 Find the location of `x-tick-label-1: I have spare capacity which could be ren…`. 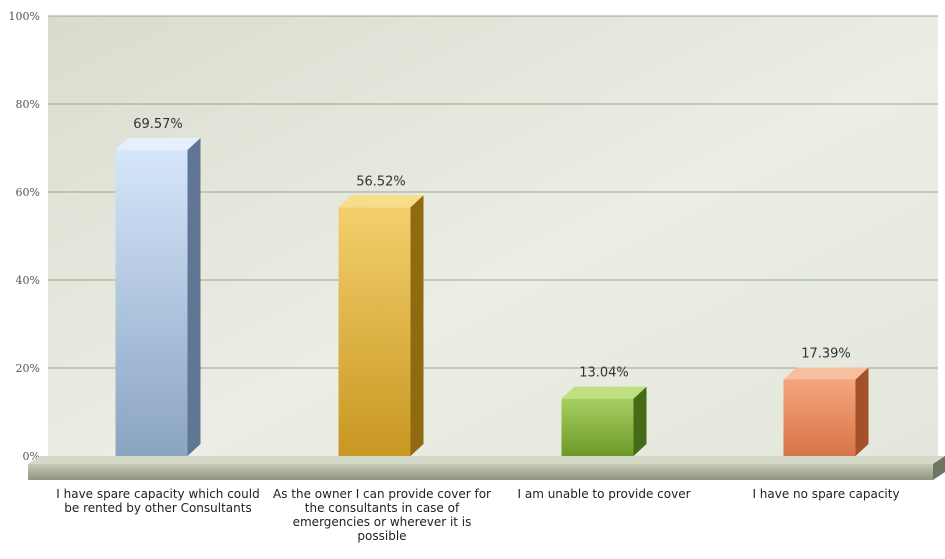

x-tick-label-1: I have spare capacity which could be ren… is located at coordinates (158, 501).